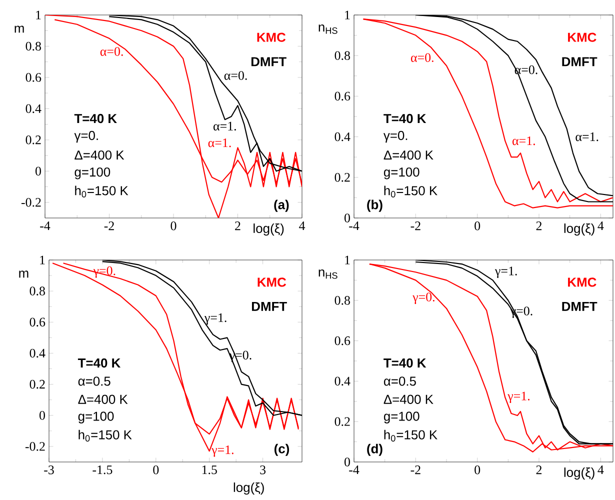 The height and width of the screenshot is (500, 615). Describe the element at coordinates (423, 298) in the screenshot. I see `series-label: γ=0.` at that location.